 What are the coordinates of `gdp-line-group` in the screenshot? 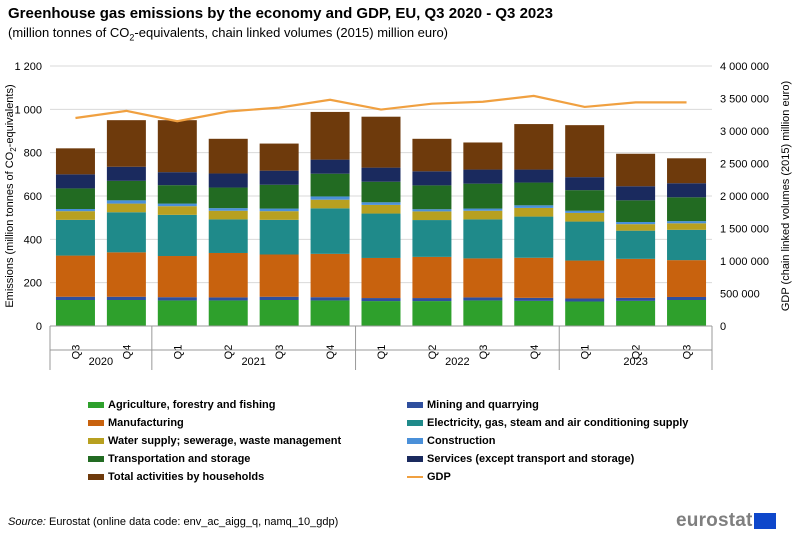 It's located at (381, 108).